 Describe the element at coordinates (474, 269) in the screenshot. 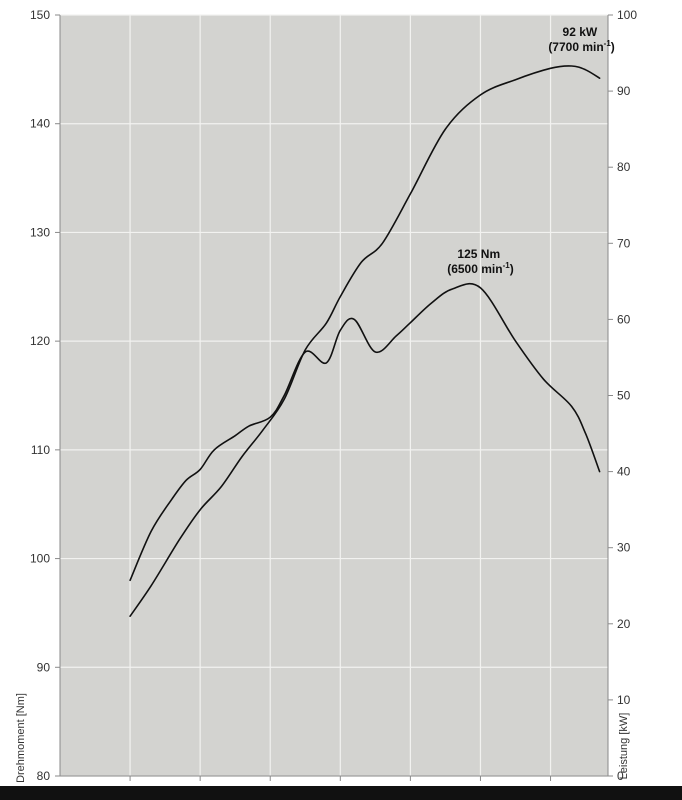

I see `peak-torque-rpm-text: (6500 min` at that location.